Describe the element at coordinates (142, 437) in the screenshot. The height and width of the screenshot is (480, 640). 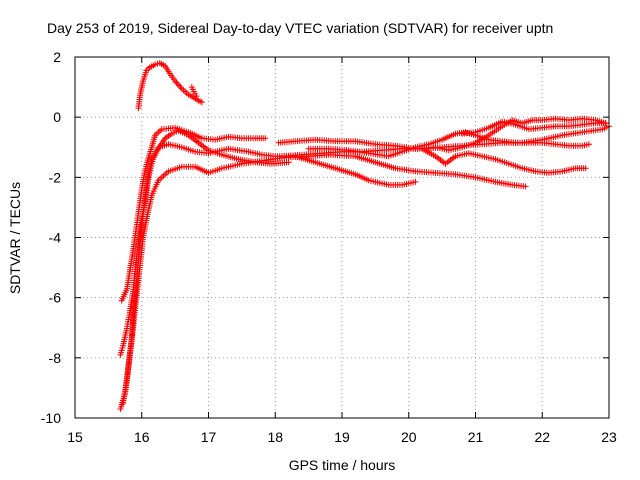
I see `x-tick-label: 16` at that location.